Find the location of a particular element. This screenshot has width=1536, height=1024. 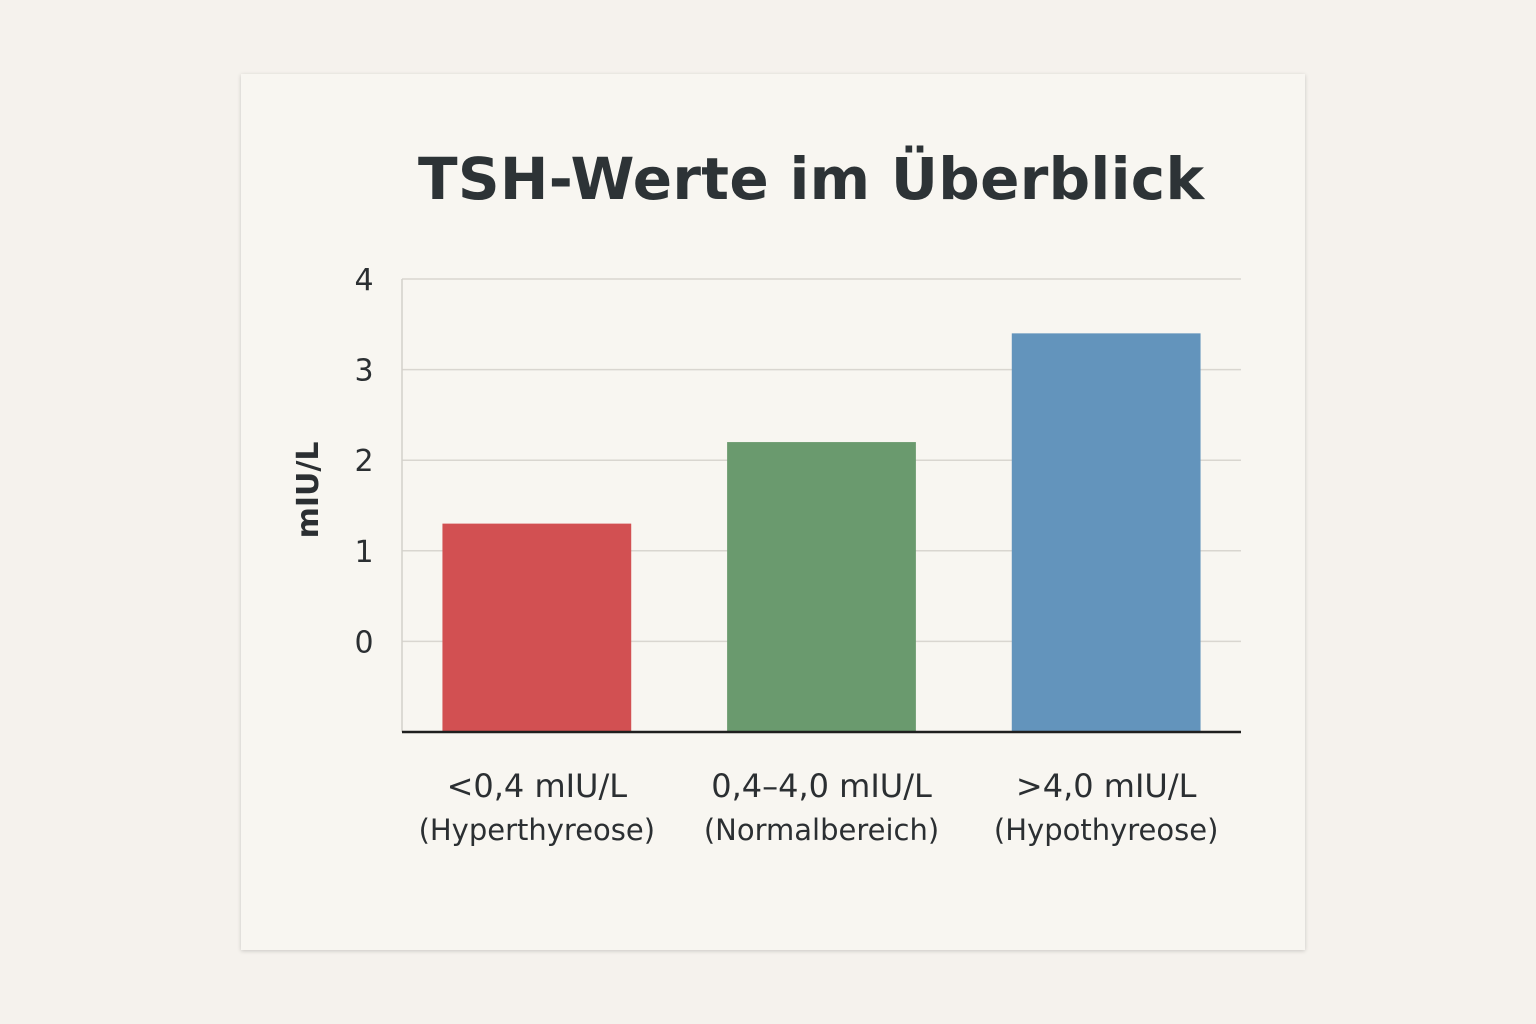

category-sublabel: (Normalbereich) is located at coordinates (821, 830).